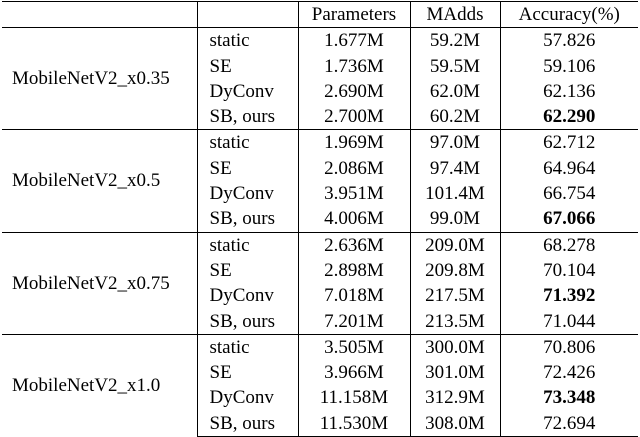  Describe the element at coordinates (454, 40) in the screenshot. I see `madds-cell: 59.2M` at that location.